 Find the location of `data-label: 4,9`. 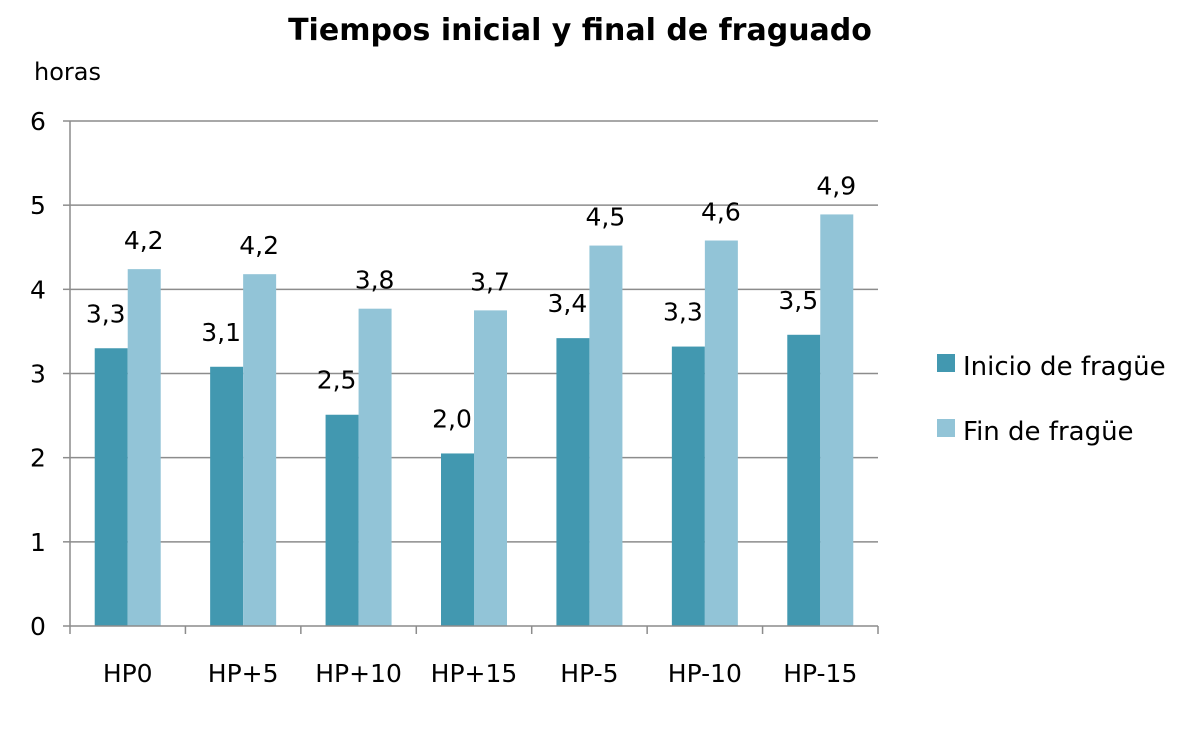

data-label: 4,9 is located at coordinates (836, 185).